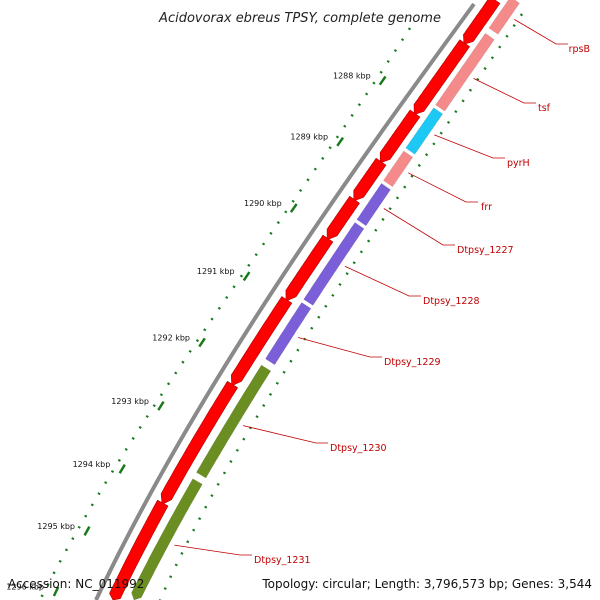 This screenshot has height=600, width=600. I want to click on gene-label-Dtpsy_1230: Dtpsy_1230, so click(358, 448).